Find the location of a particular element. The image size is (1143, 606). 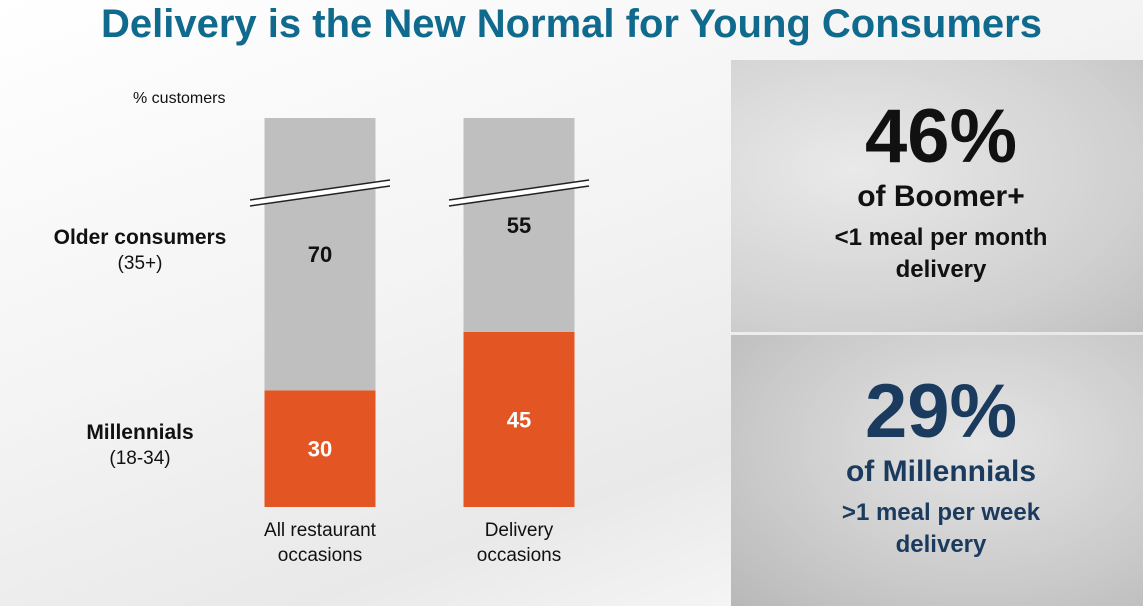

legend-entry: Millennials (18-34) is located at coordinates (140, 445).